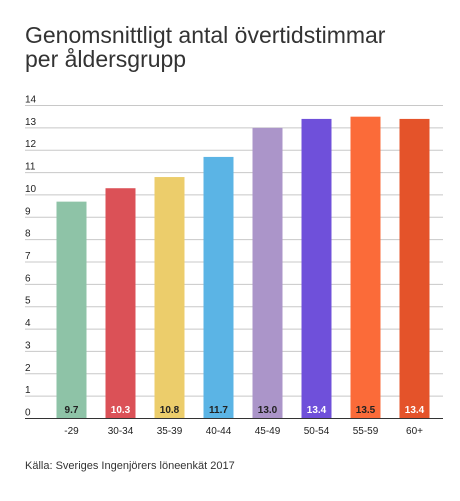 The image size is (460, 501). I want to click on y-tick-label: 4, so click(28, 323).